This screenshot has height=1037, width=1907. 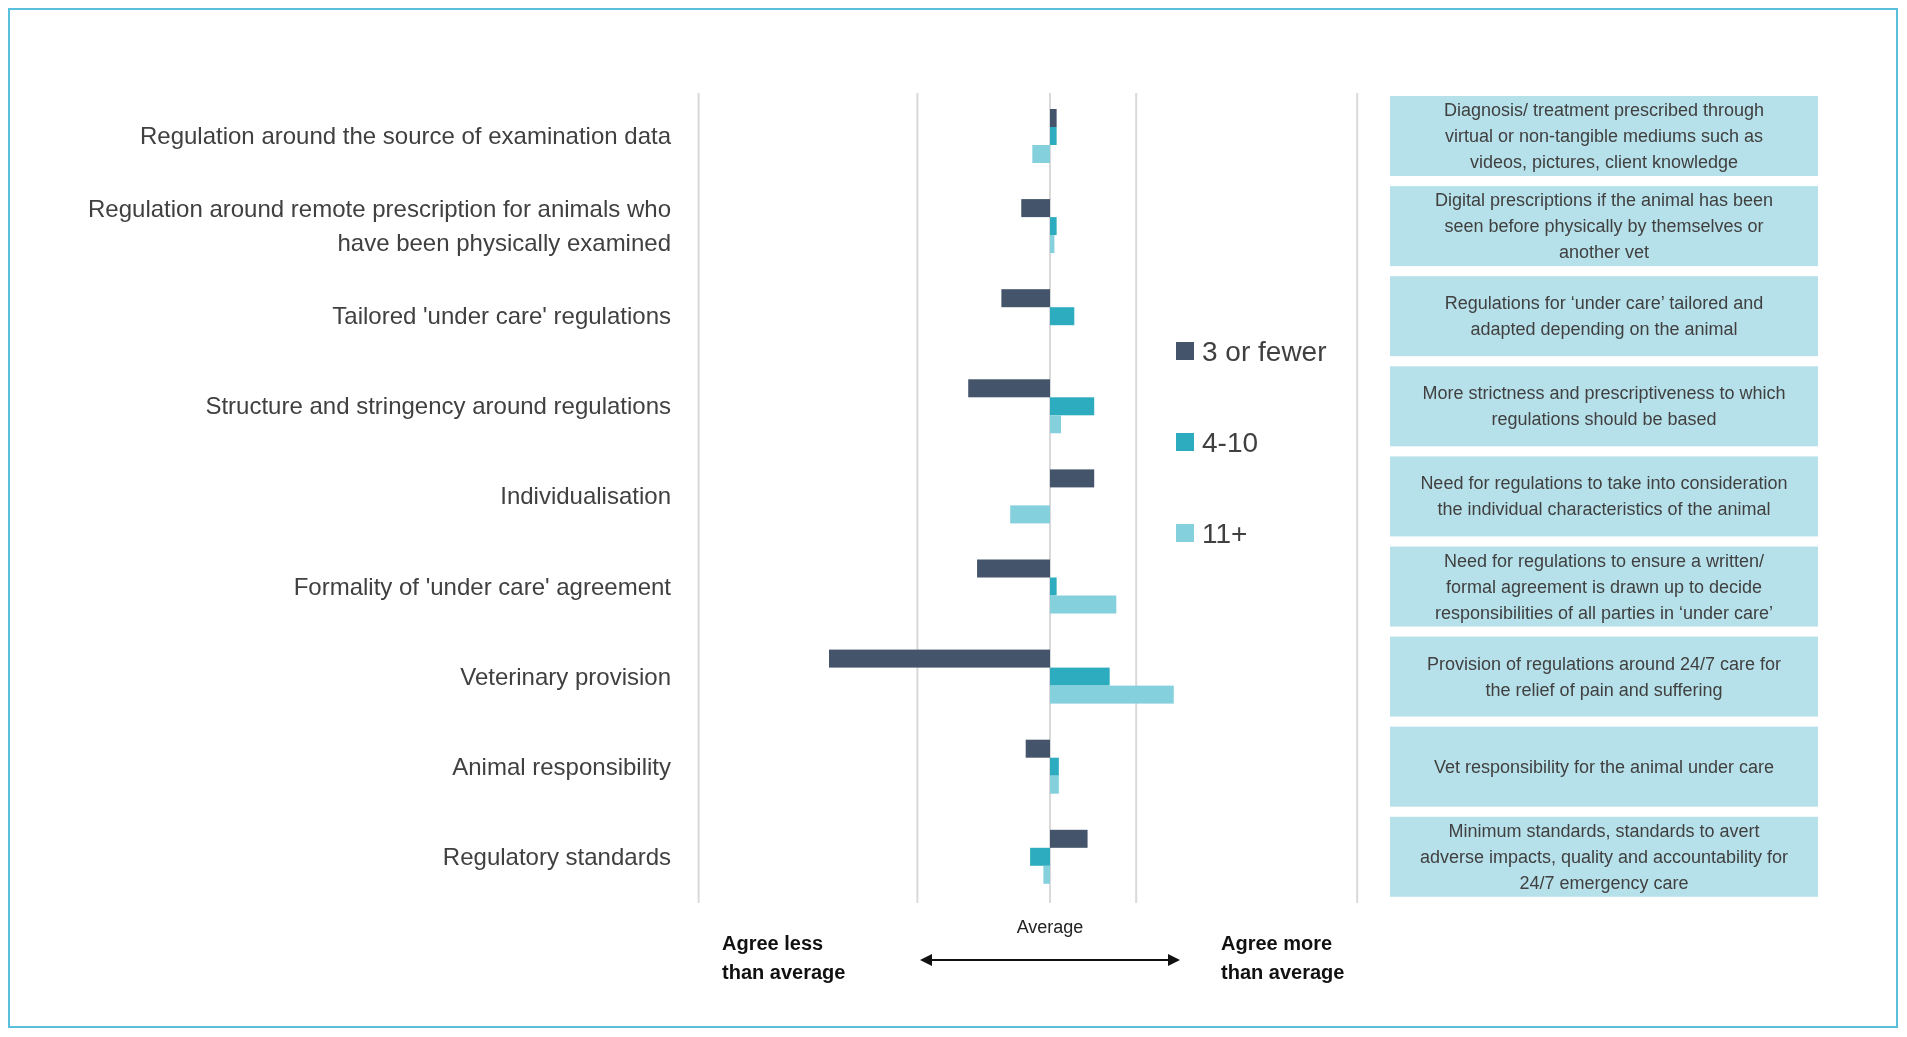 What do you see at coordinates (1264, 351) in the screenshot?
I see `legend-label: 3 or fewer` at bounding box center [1264, 351].